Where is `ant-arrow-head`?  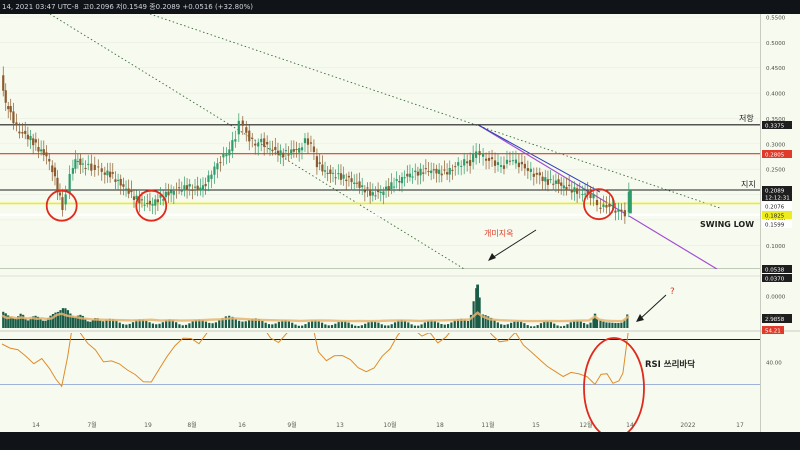
ant-arrow-head is located at coordinates (492, 257).